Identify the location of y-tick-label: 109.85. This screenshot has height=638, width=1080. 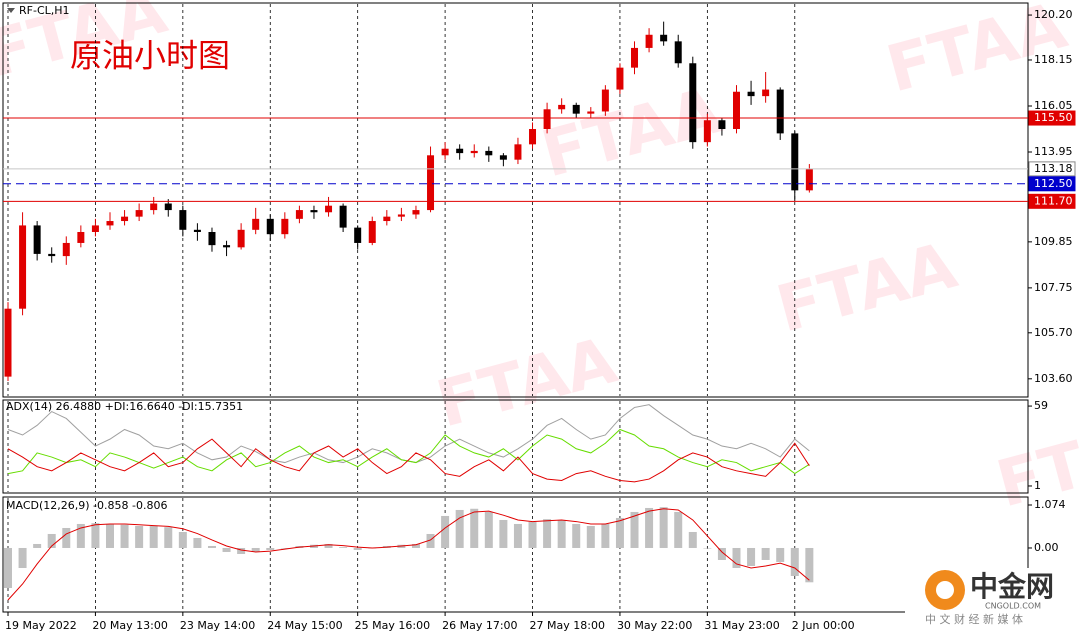
(1053, 241).